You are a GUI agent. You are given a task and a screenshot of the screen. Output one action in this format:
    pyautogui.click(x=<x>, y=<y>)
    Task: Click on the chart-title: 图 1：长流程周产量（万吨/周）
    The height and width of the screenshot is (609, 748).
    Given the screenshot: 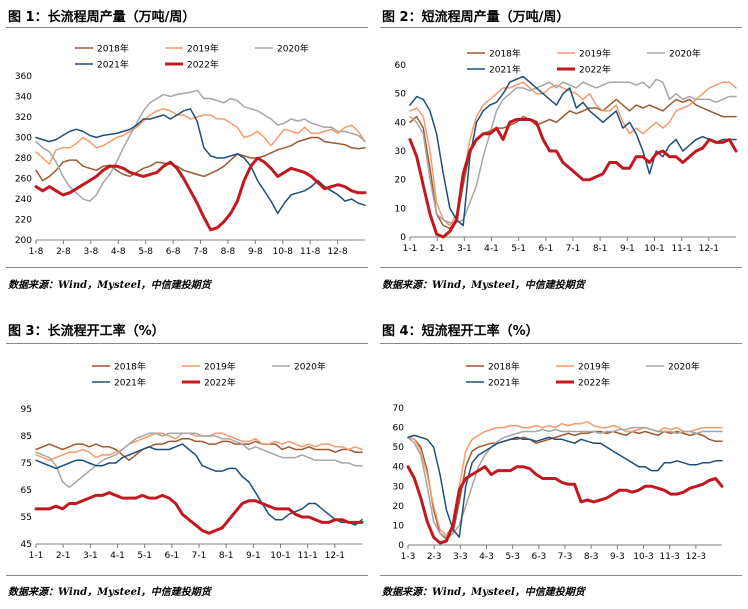 What is the action you would take?
    pyautogui.click(x=102, y=17)
    